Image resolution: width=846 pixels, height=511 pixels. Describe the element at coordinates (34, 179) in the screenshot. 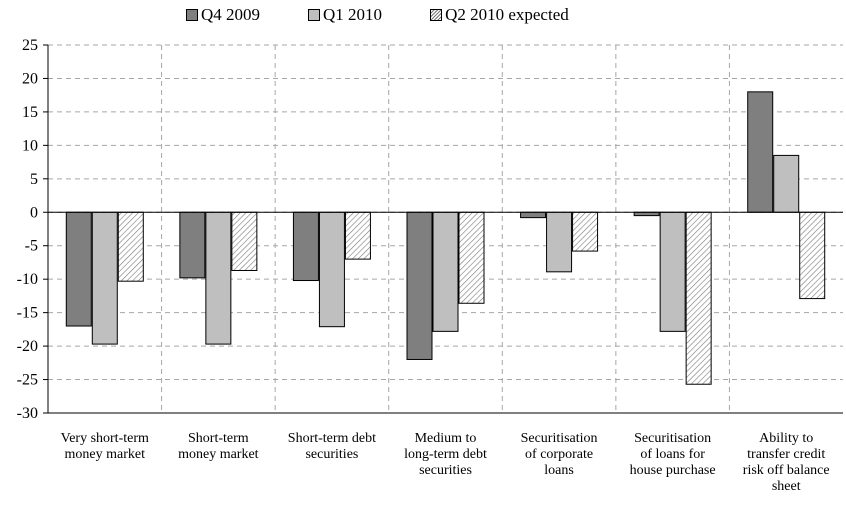

I see `y-tick-label: 5` at that location.